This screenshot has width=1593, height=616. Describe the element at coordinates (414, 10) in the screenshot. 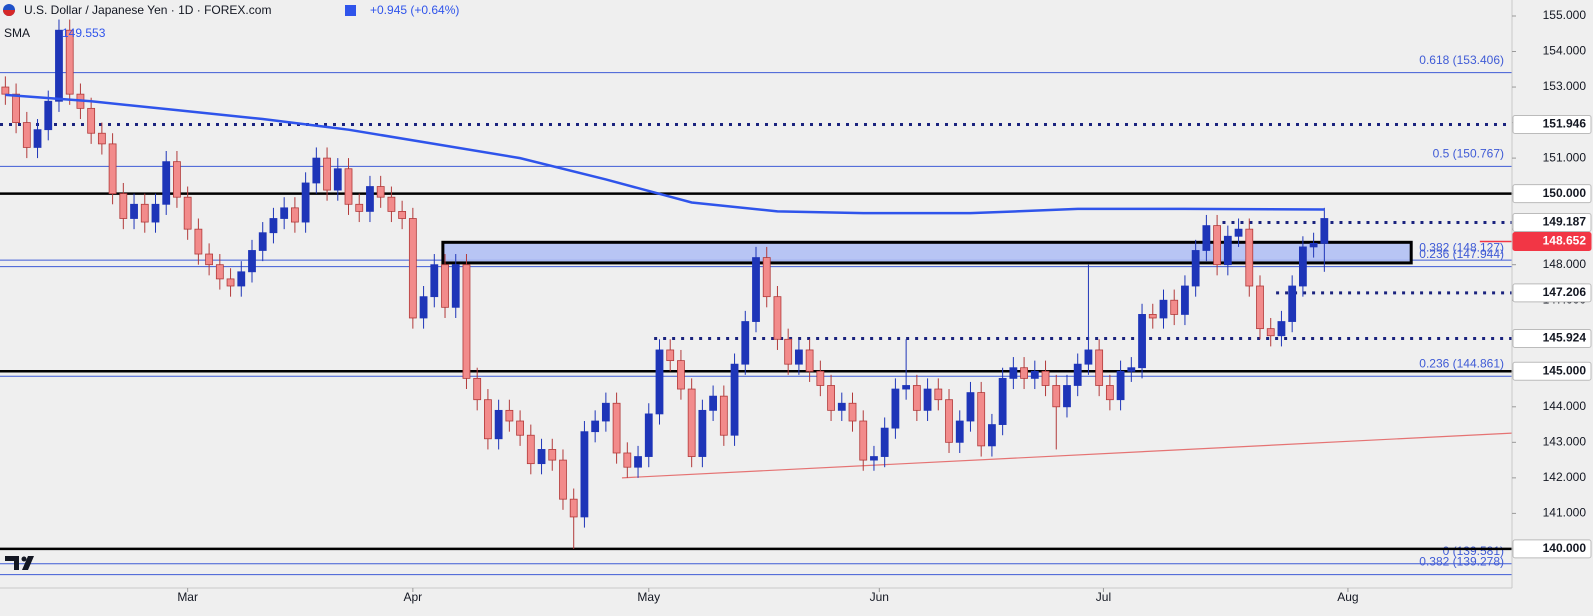

I see `price-change: +0.945 (+0.64%)` at that location.